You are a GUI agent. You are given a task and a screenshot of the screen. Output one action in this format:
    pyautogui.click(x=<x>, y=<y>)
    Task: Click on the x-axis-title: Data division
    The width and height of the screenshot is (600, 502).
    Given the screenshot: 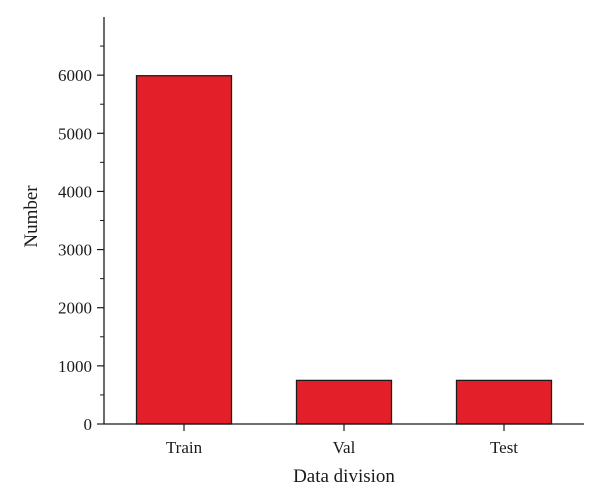 What is the action you would take?
    pyautogui.click(x=344, y=476)
    